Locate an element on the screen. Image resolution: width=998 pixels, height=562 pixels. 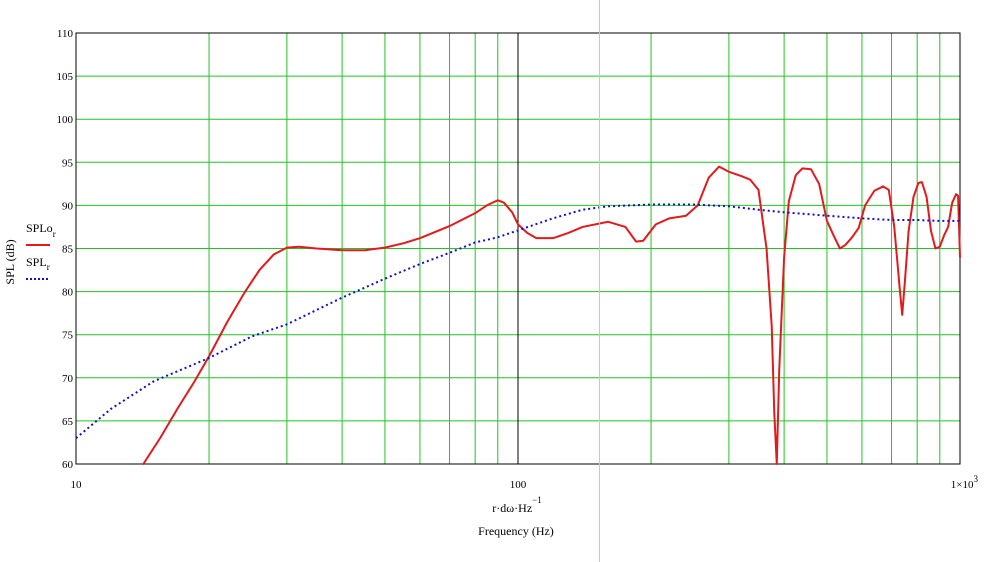
legend-item-spl: SPLr is located at coordinates (38, 267).